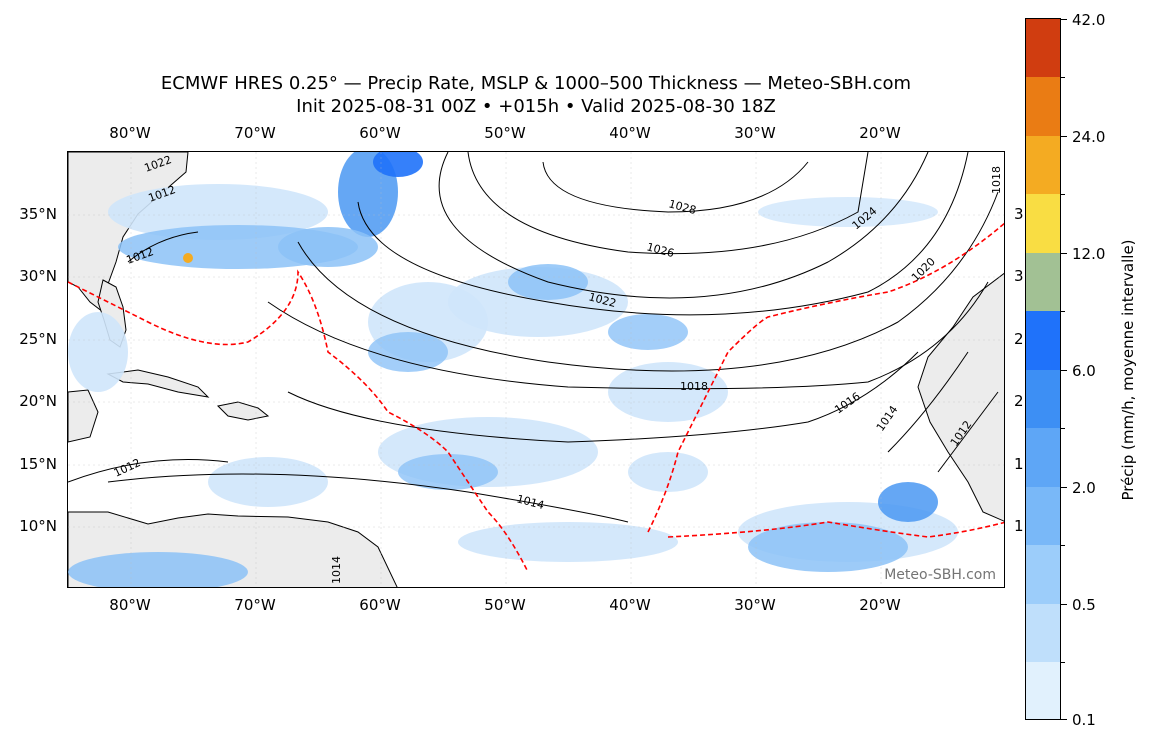 This screenshot has width=1151, height=744. Describe the element at coordinates (940, 575) in the screenshot. I see `watermark: Meteo-SBH.com` at that location.